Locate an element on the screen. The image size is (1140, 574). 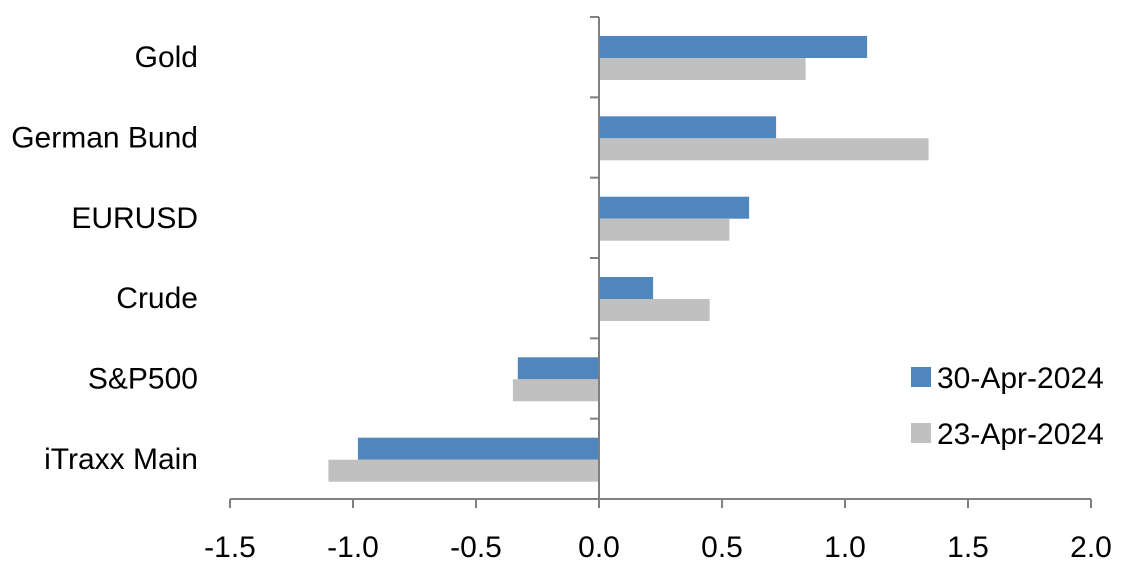
category-label: German Bund is located at coordinates (104, 138).